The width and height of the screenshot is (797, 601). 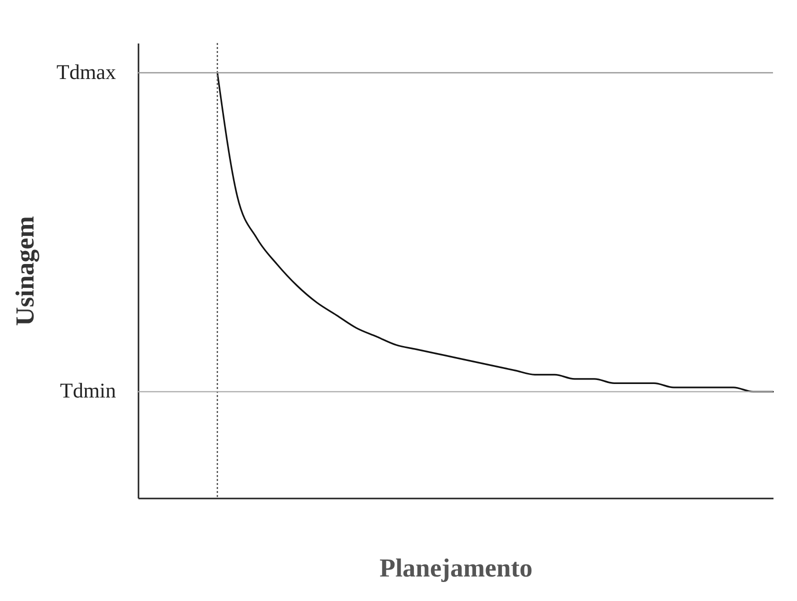 What do you see at coordinates (25, 271) in the screenshot?
I see `y-axis-title: Usinagem` at bounding box center [25, 271].